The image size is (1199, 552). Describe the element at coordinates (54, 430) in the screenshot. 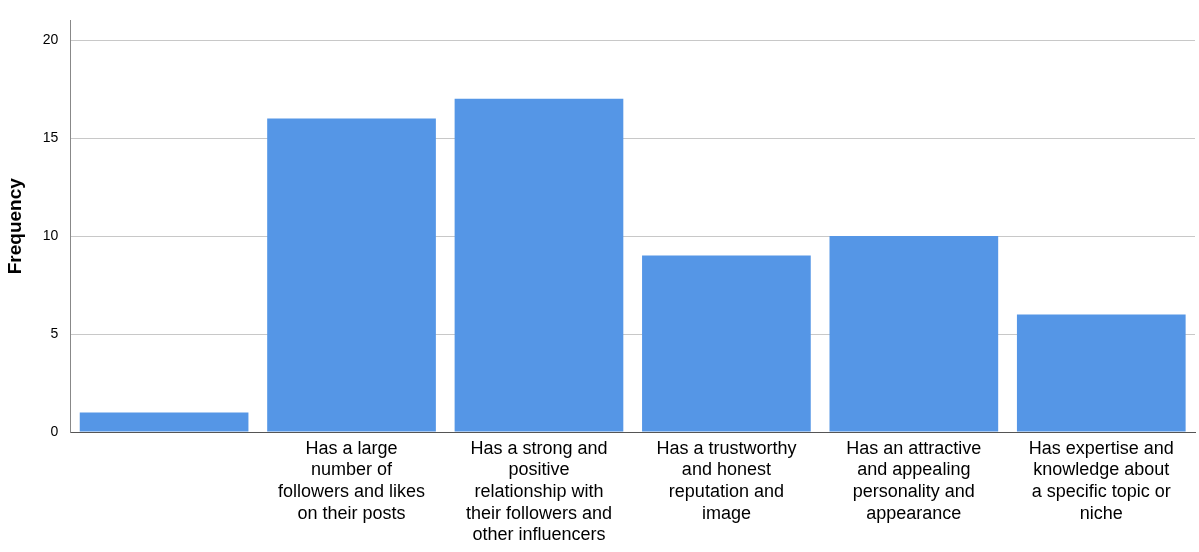

I see `y-tick-label: 0` at that location.